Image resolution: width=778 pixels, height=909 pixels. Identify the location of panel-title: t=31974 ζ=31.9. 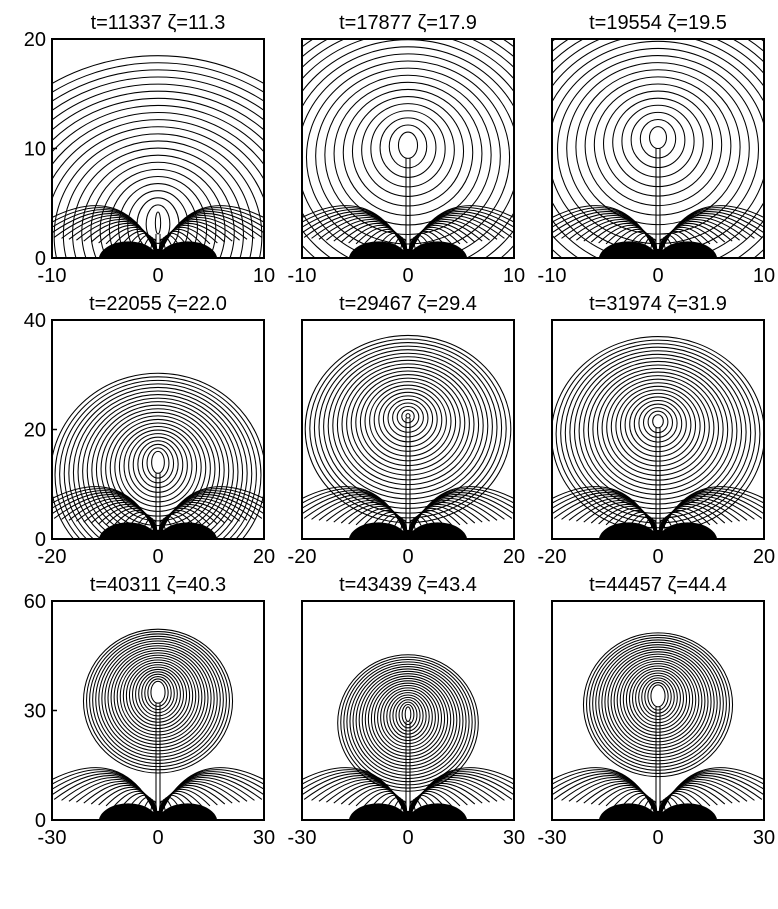
(658, 304).